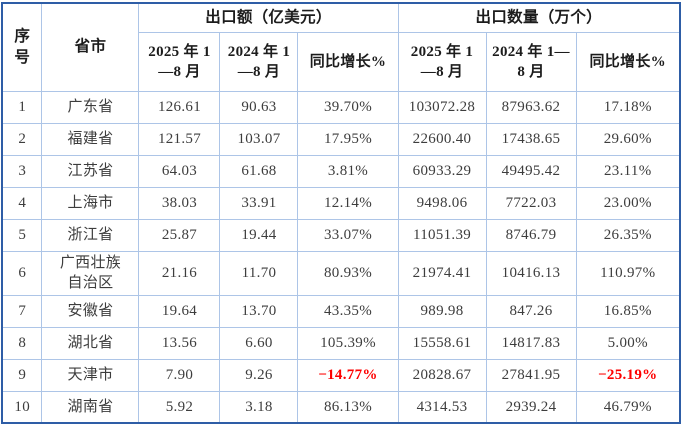 Image resolution: width=682 pixels, height=436 pixels. What do you see at coordinates (259, 407) in the screenshot?
I see `row-cell: 3.18` at bounding box center [259, 407].